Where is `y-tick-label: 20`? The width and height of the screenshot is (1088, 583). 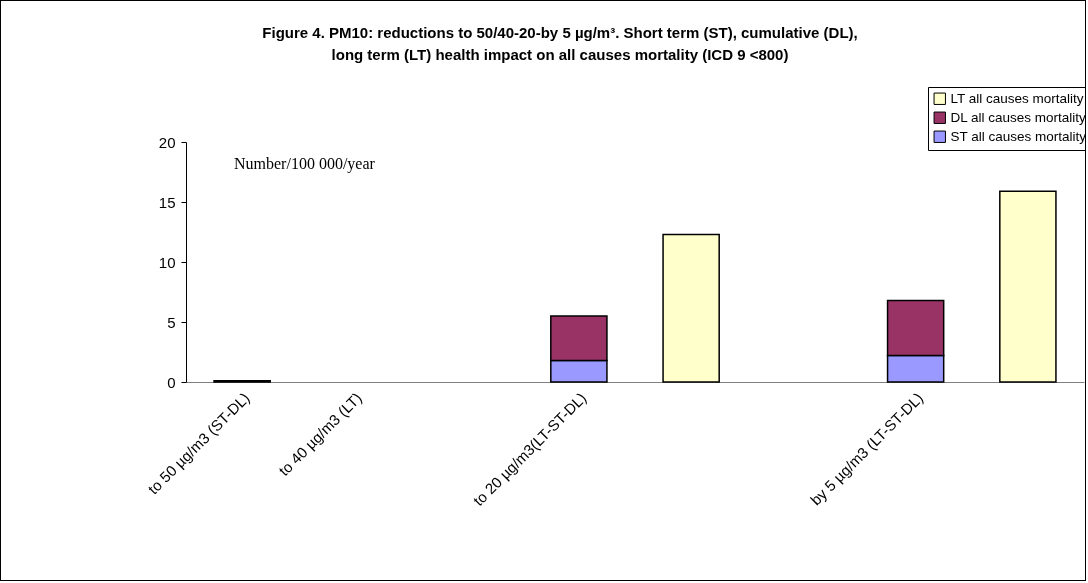 y-tick-label: 20 is located at coordinates (167, 142).